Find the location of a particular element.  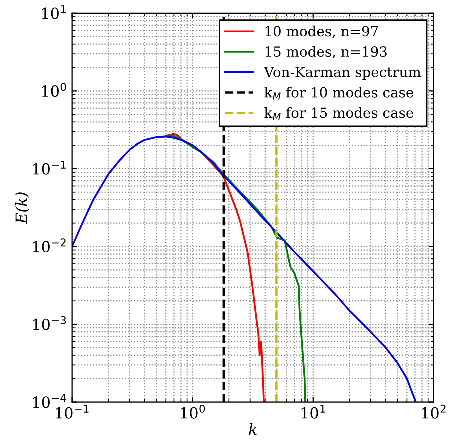

ref-line-label: k$_{M}$ for 15 modes case is located at coordinates (339, 113).